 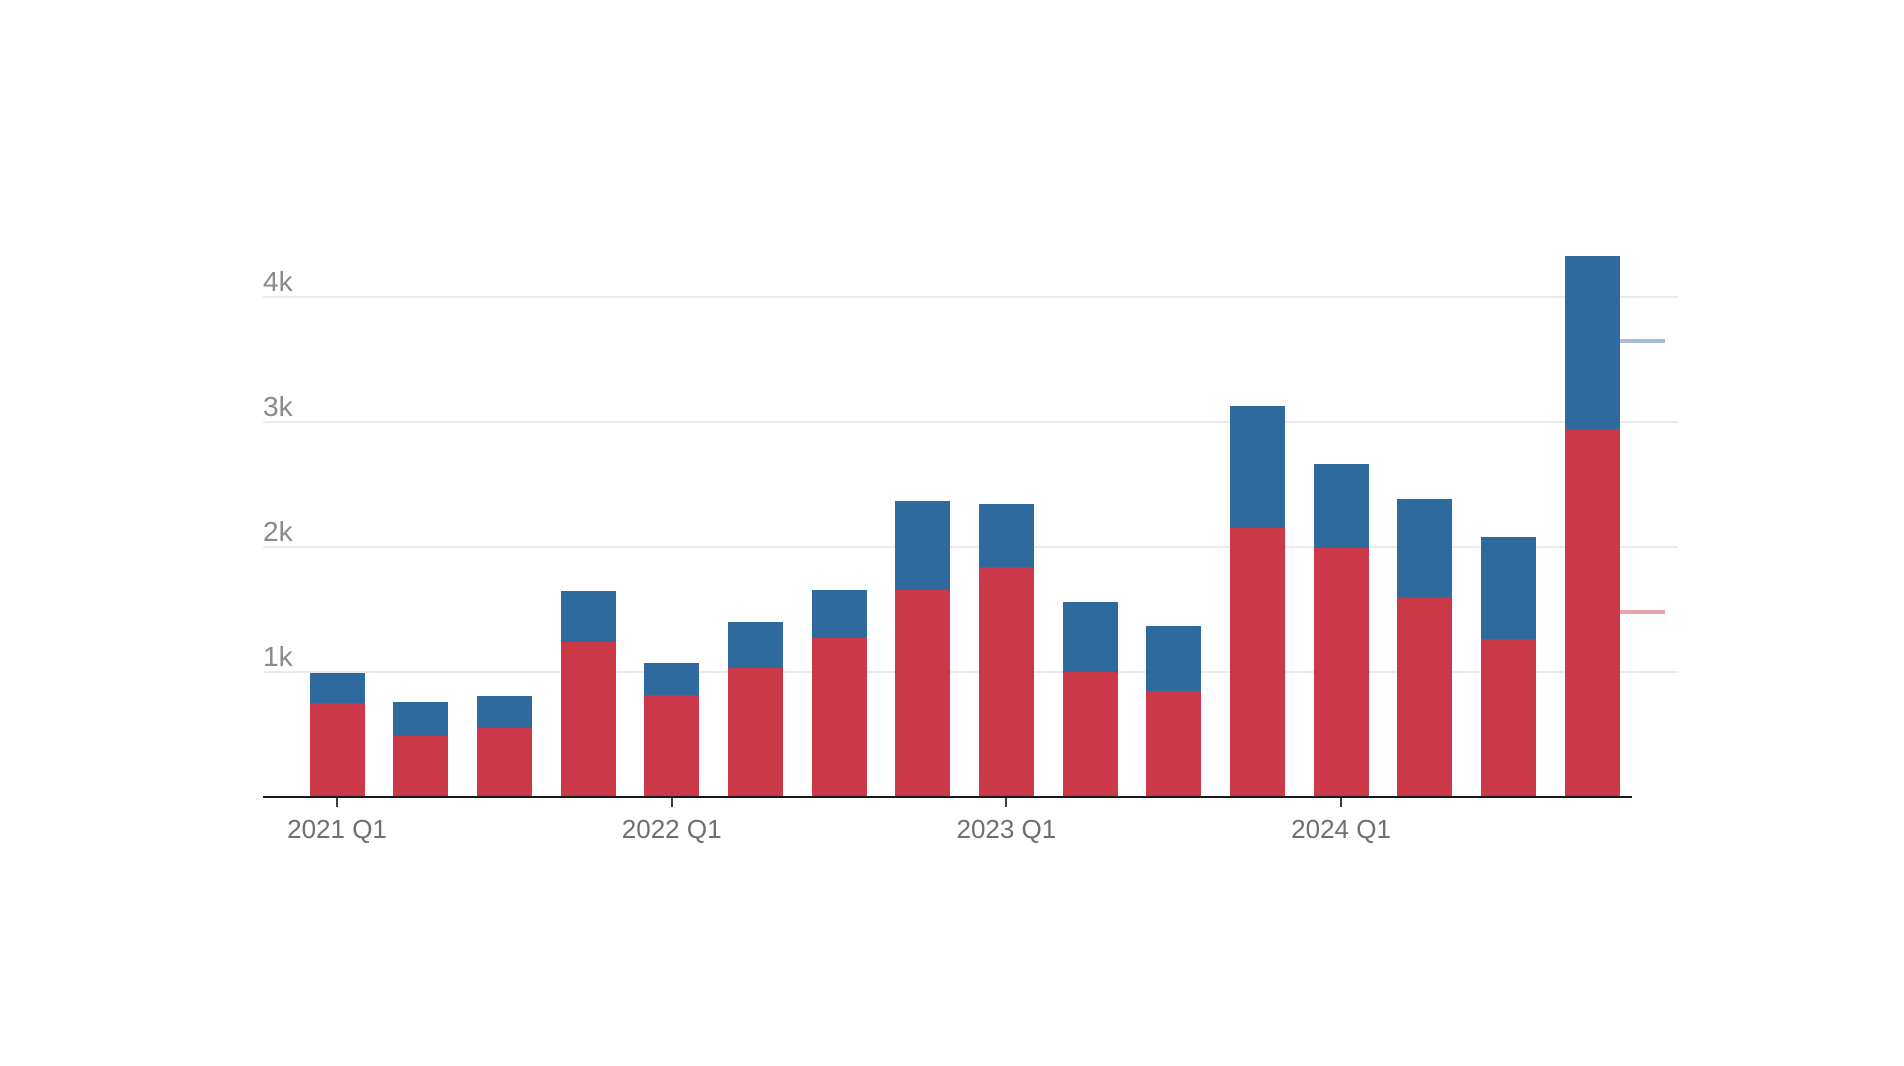 What do you see at coordinates (1341, 505) in the screenshot?
I see `bar-13-blue-segment` at bounding box center [1341, 505].